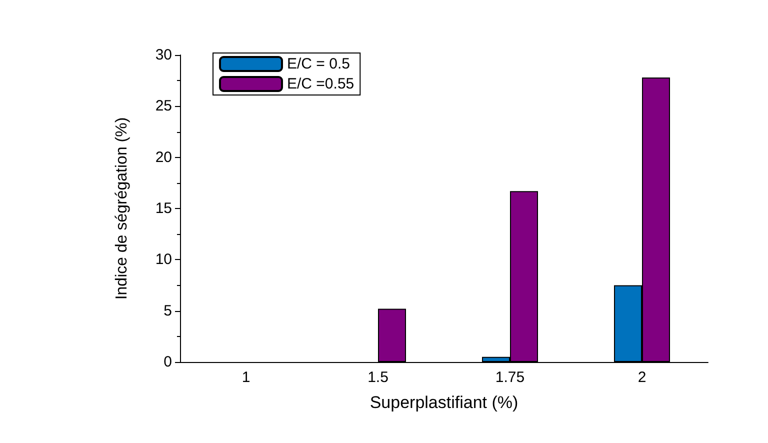  I want to click on y-tick-label: 15, so click(163, 208).